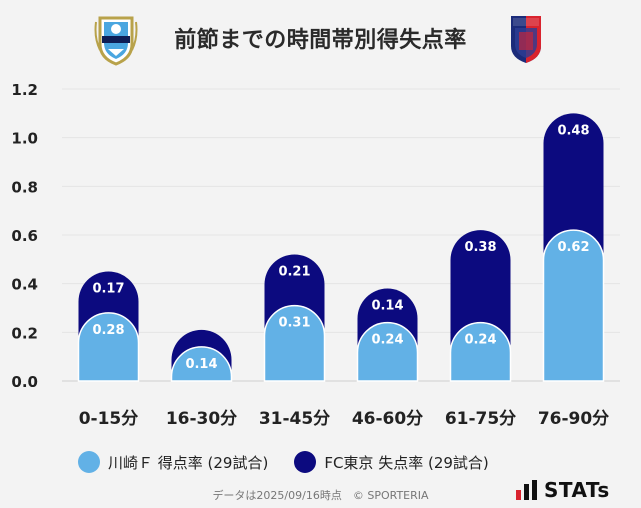  Describe the element at coordinates (480, 419) in the screenshot. I see `x-tick-label: 61-75分` at that location.